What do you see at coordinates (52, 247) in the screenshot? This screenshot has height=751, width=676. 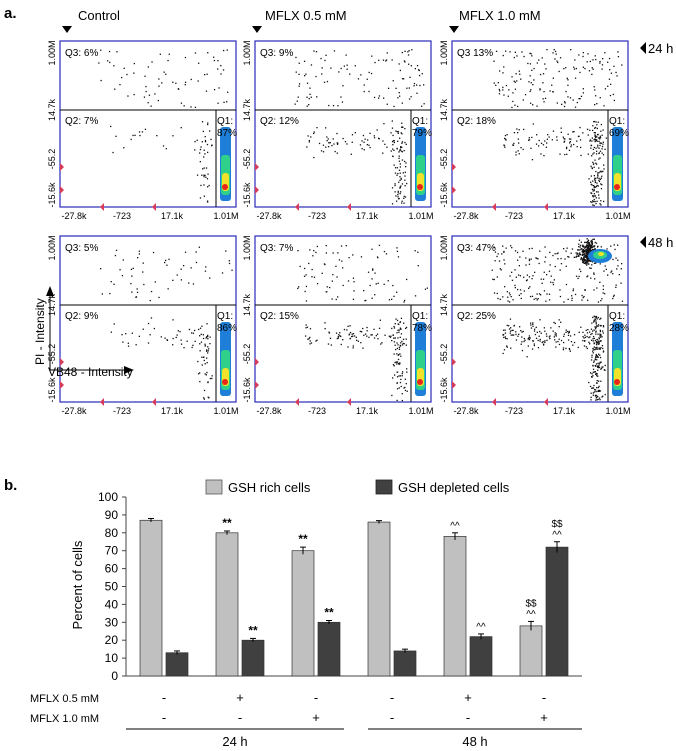 I see `y-tick-label: 1.00M` at bounding box center [52, 247].